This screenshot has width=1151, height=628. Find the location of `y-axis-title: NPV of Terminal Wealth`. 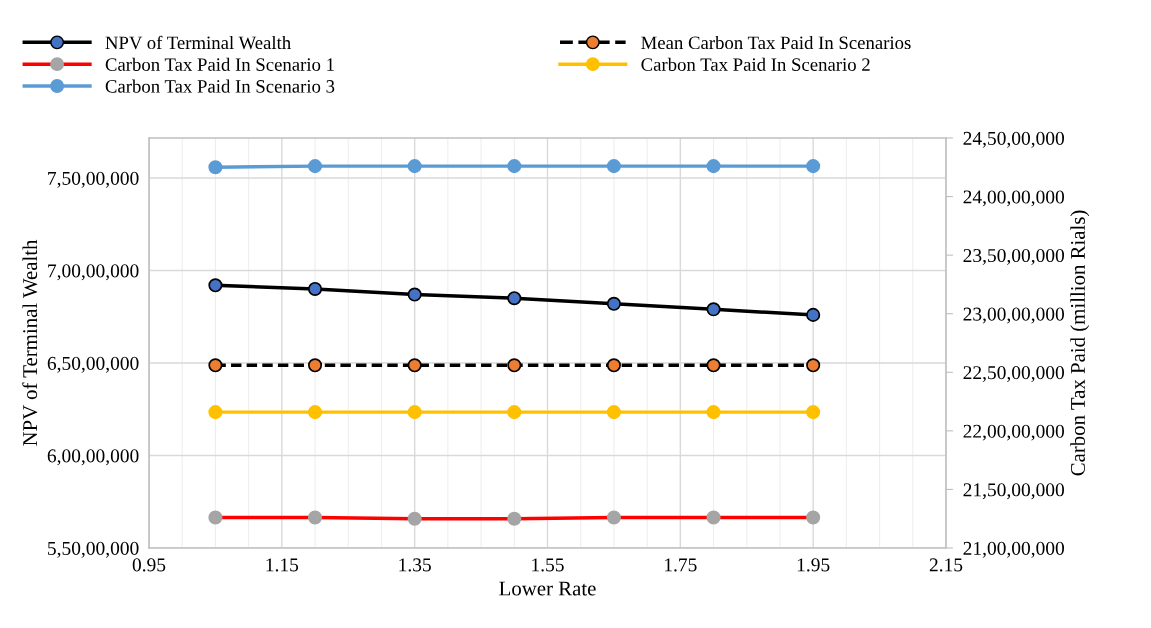

y-axis-title: NPV of Terminal Wealth is located at coordinates (30, 342).